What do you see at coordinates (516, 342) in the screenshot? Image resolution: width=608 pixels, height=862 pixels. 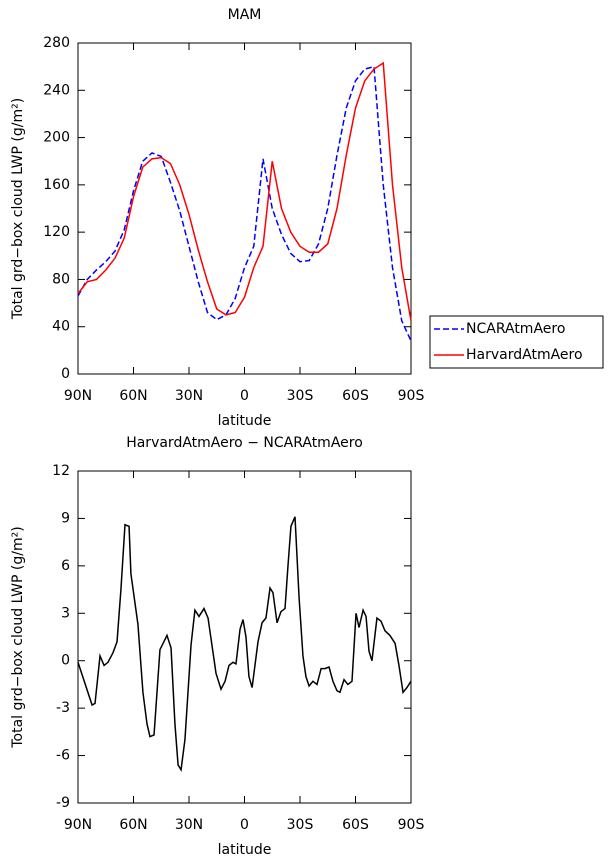 I see `legend-box` at bounding box center [516, 342].